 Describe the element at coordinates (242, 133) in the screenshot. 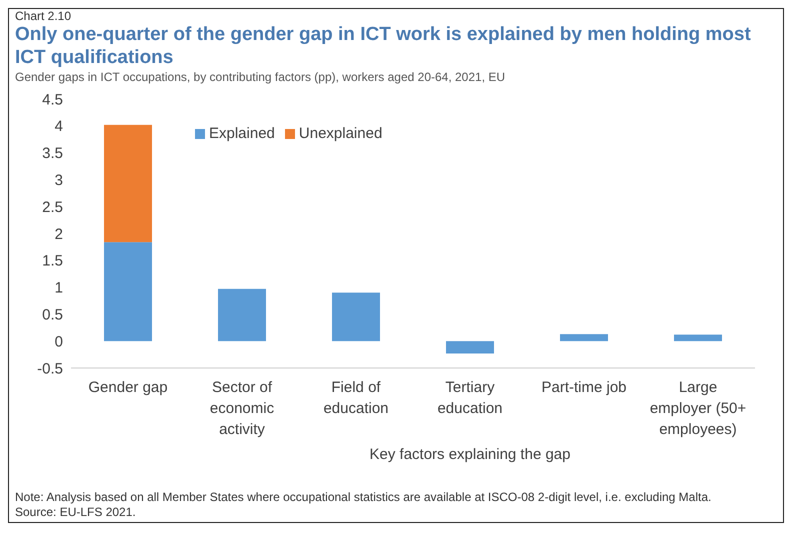

I see `legend-label: Explained` at that location.